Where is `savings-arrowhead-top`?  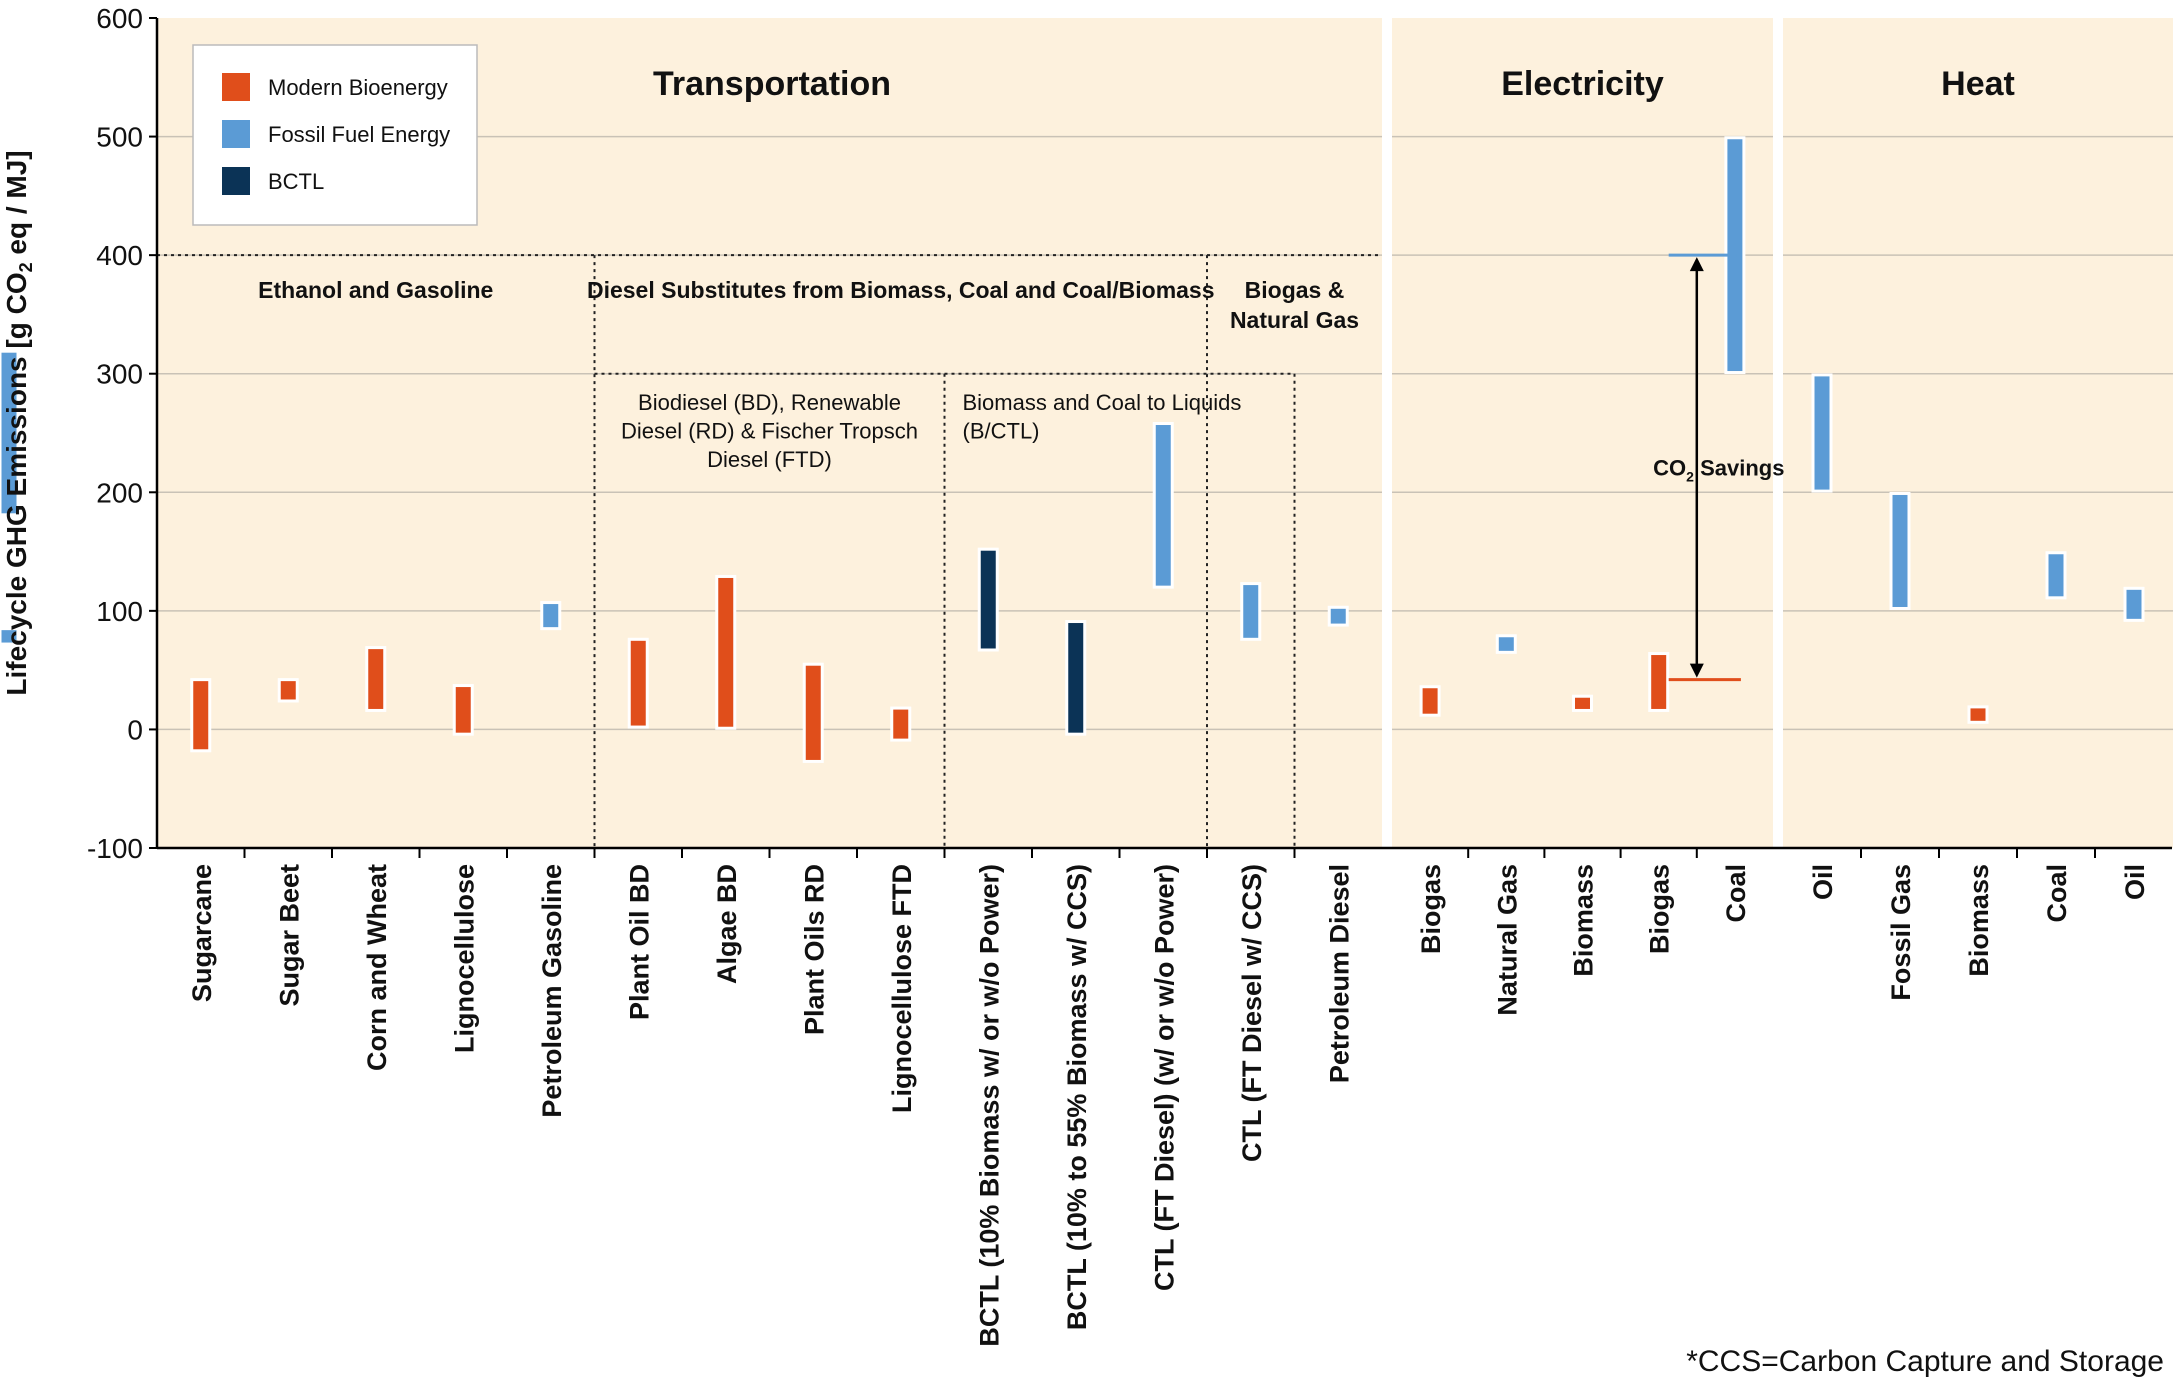 savings-arrowhead-top is located at coordinates (1696, 264).